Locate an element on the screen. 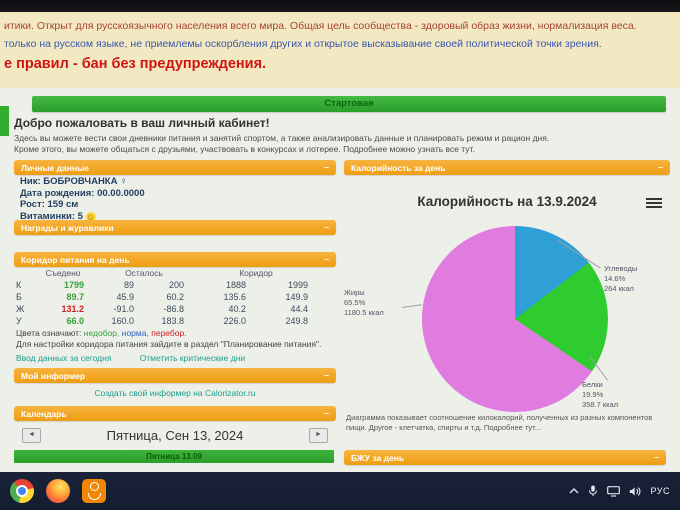 The image size is (680, 510). section-personal-title: Личные данные is located at coordinates (55, 167).